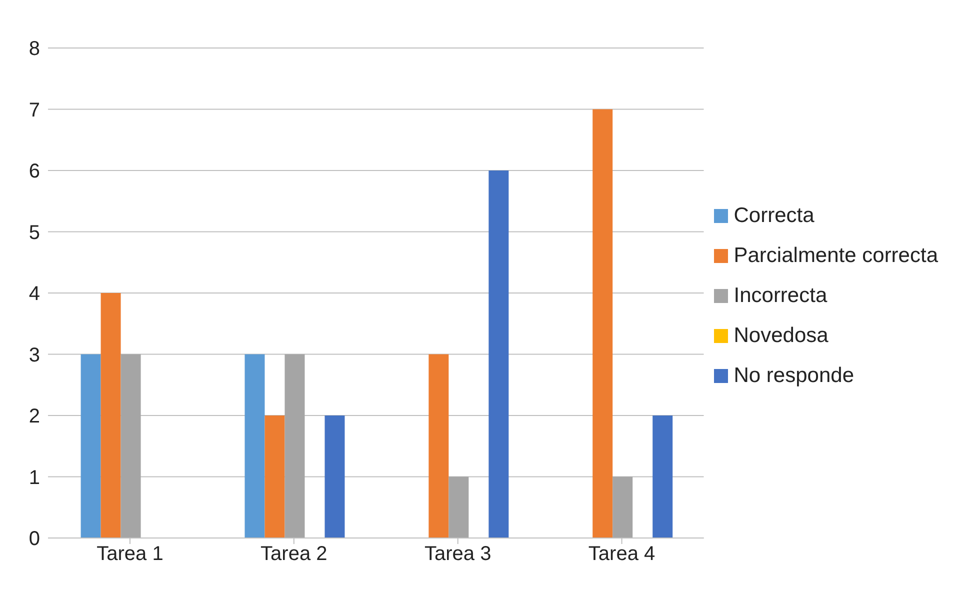 The height and width of the screenshot is (589, 957). I want to click on x-tick-label: Tarea 4, so click(622, 554).